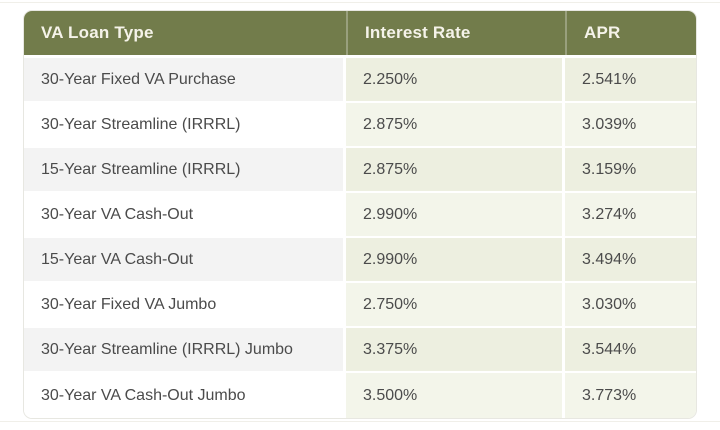 The height and width of the screenshot is (430, 720). What do you see at coordinates (455, 395) in the screenshot?
I see `interest-rate-cell: 3.500%` at bounding box center [455, 395].